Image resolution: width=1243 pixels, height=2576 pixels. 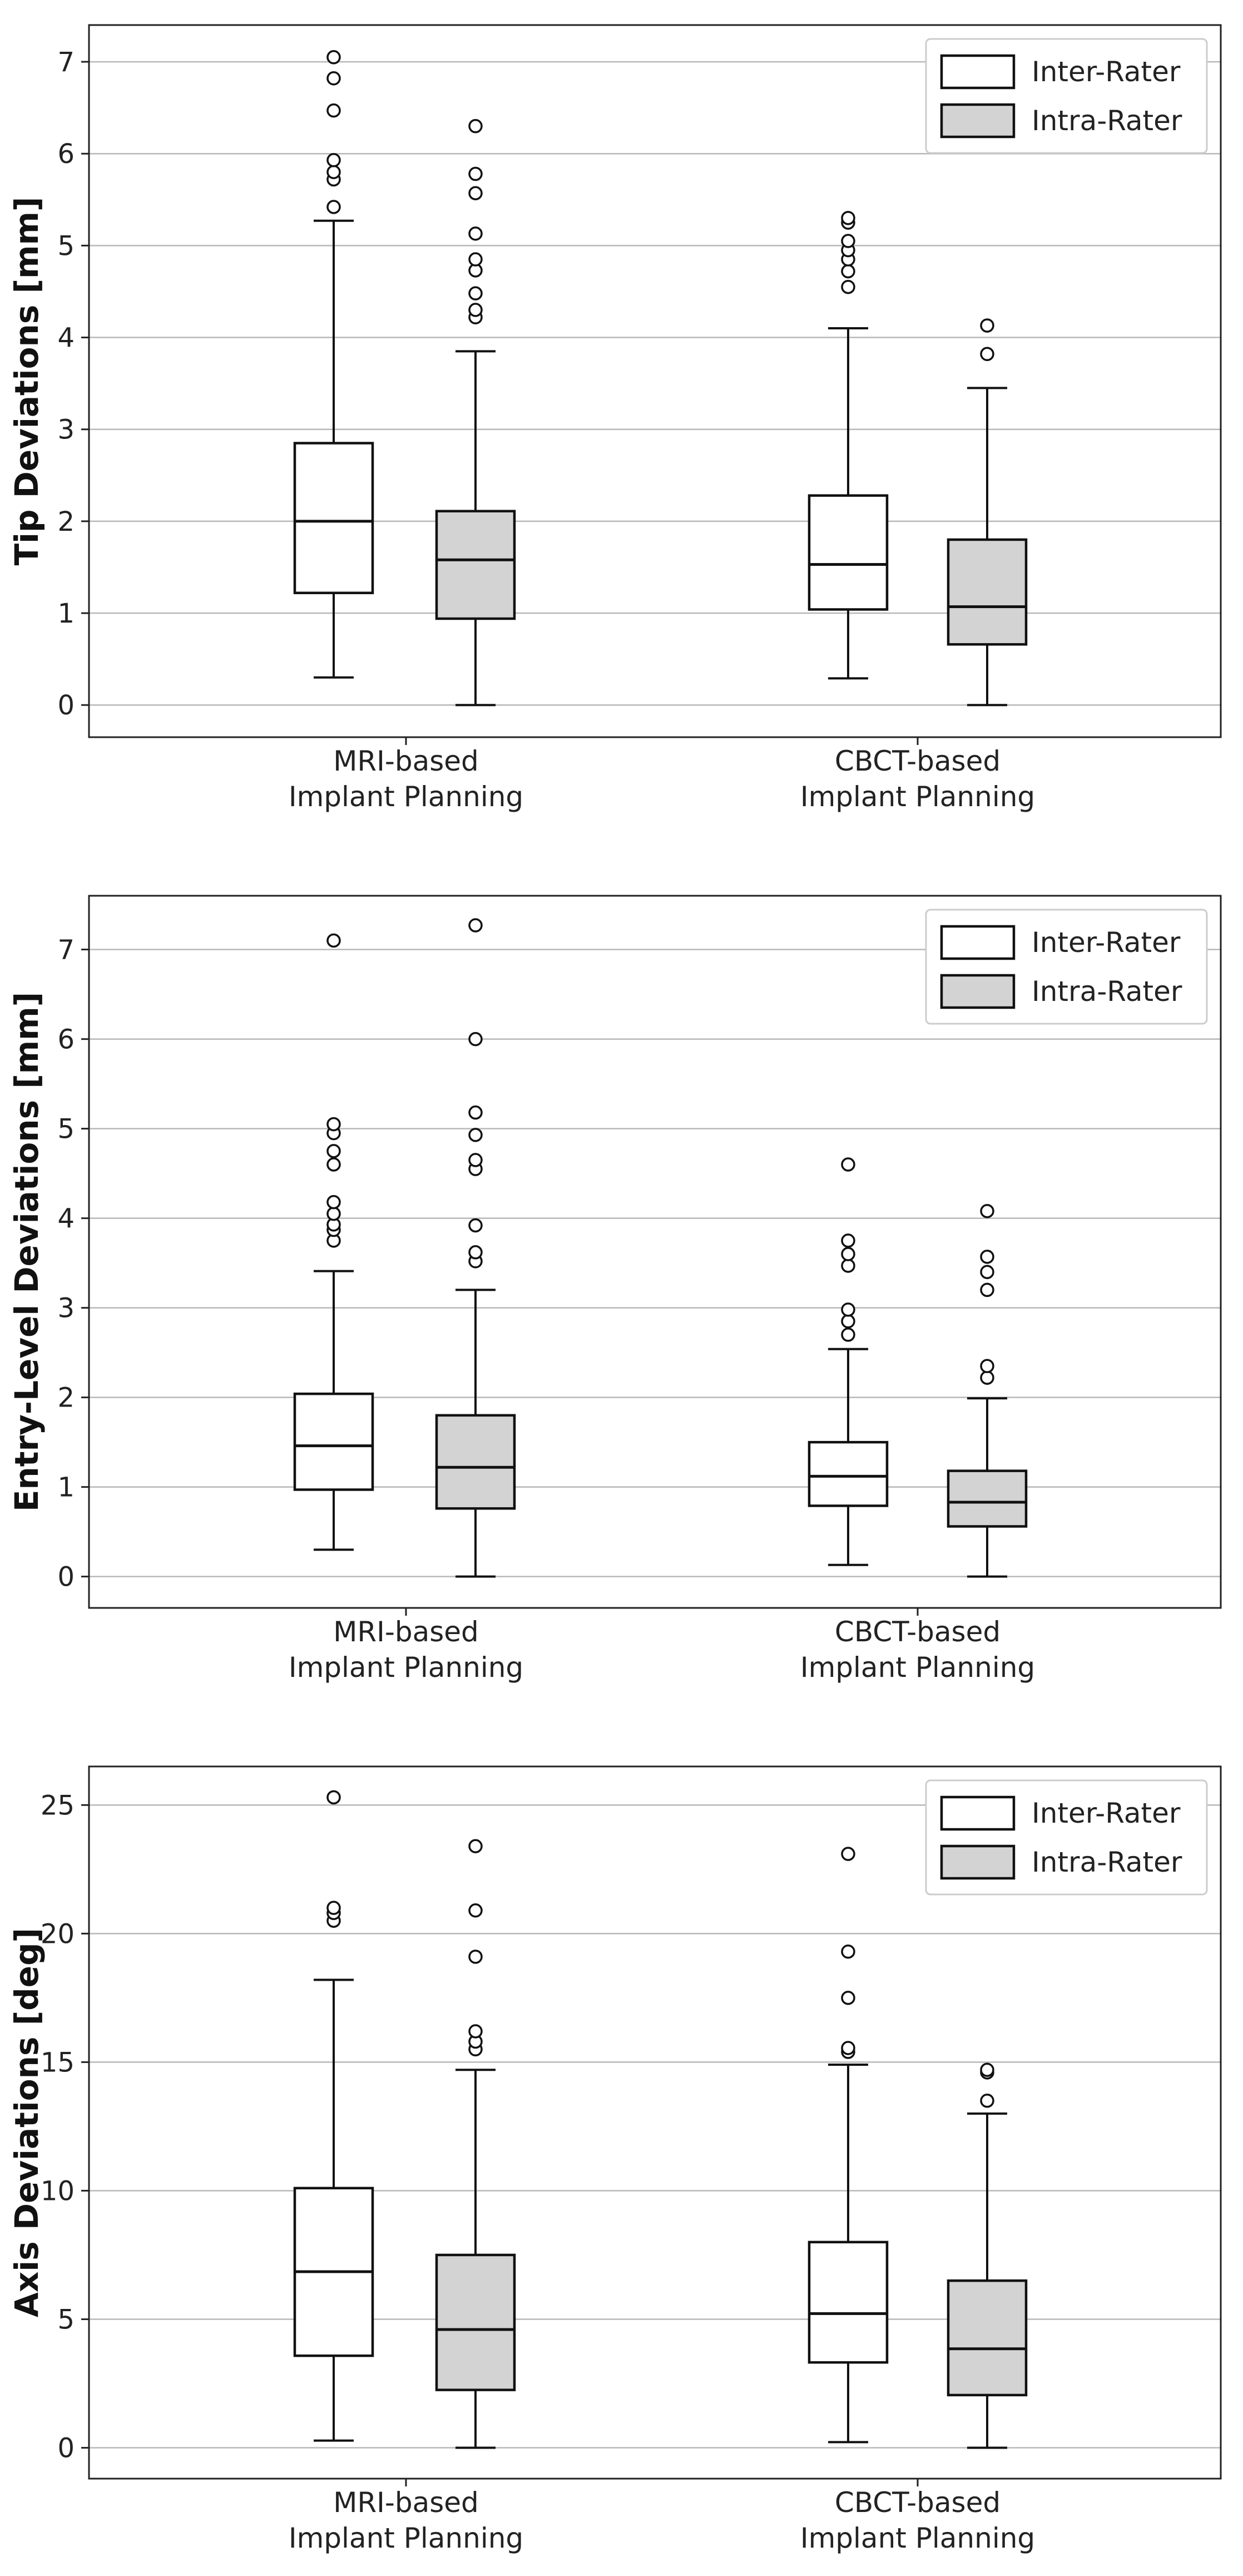 What do you see at coordinates (27, 1252) in the screenshot?
I see `y-axis-label: Entry-Level Deviations [mm]` at bounding box center [27, 1252].